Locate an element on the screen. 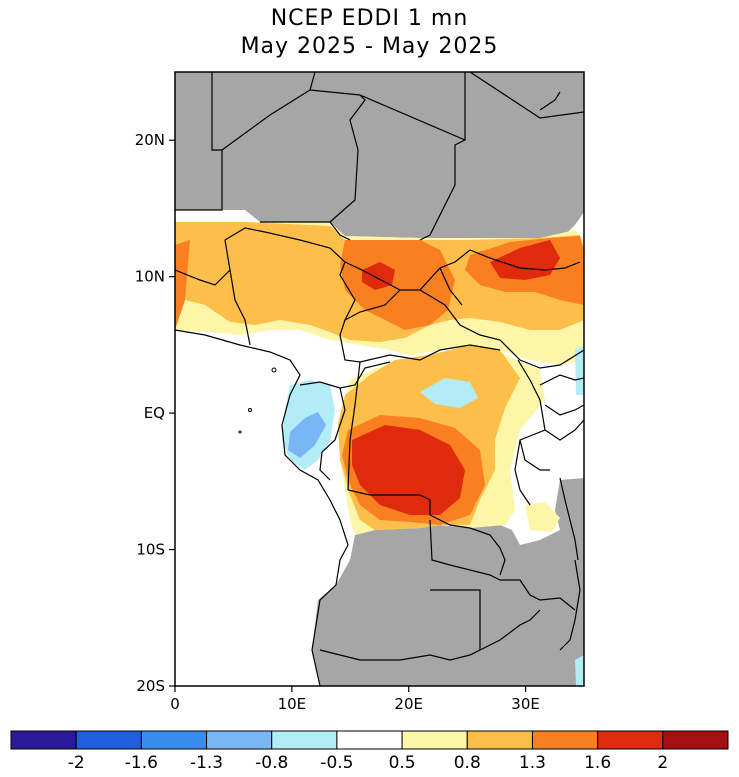 The height and width of the screenshot is (777, 739). colorbar-label: 1.6 is located at coordinates (597, 763).